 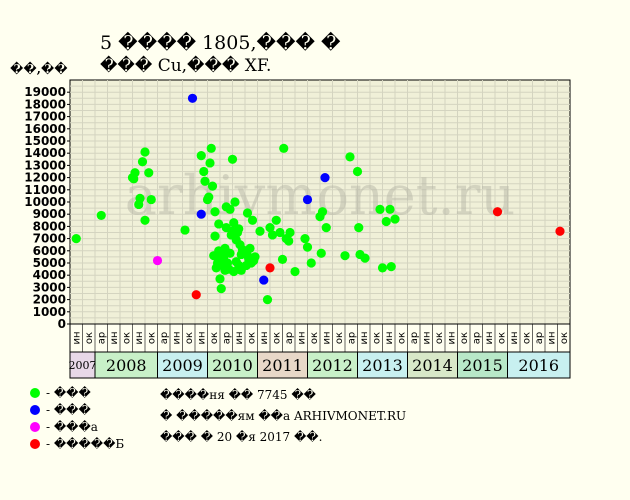 What do you see at coordinates (49, 263) in the screenshot?
I see `y-tick-label: 5000` at bounding box center [49, 263].